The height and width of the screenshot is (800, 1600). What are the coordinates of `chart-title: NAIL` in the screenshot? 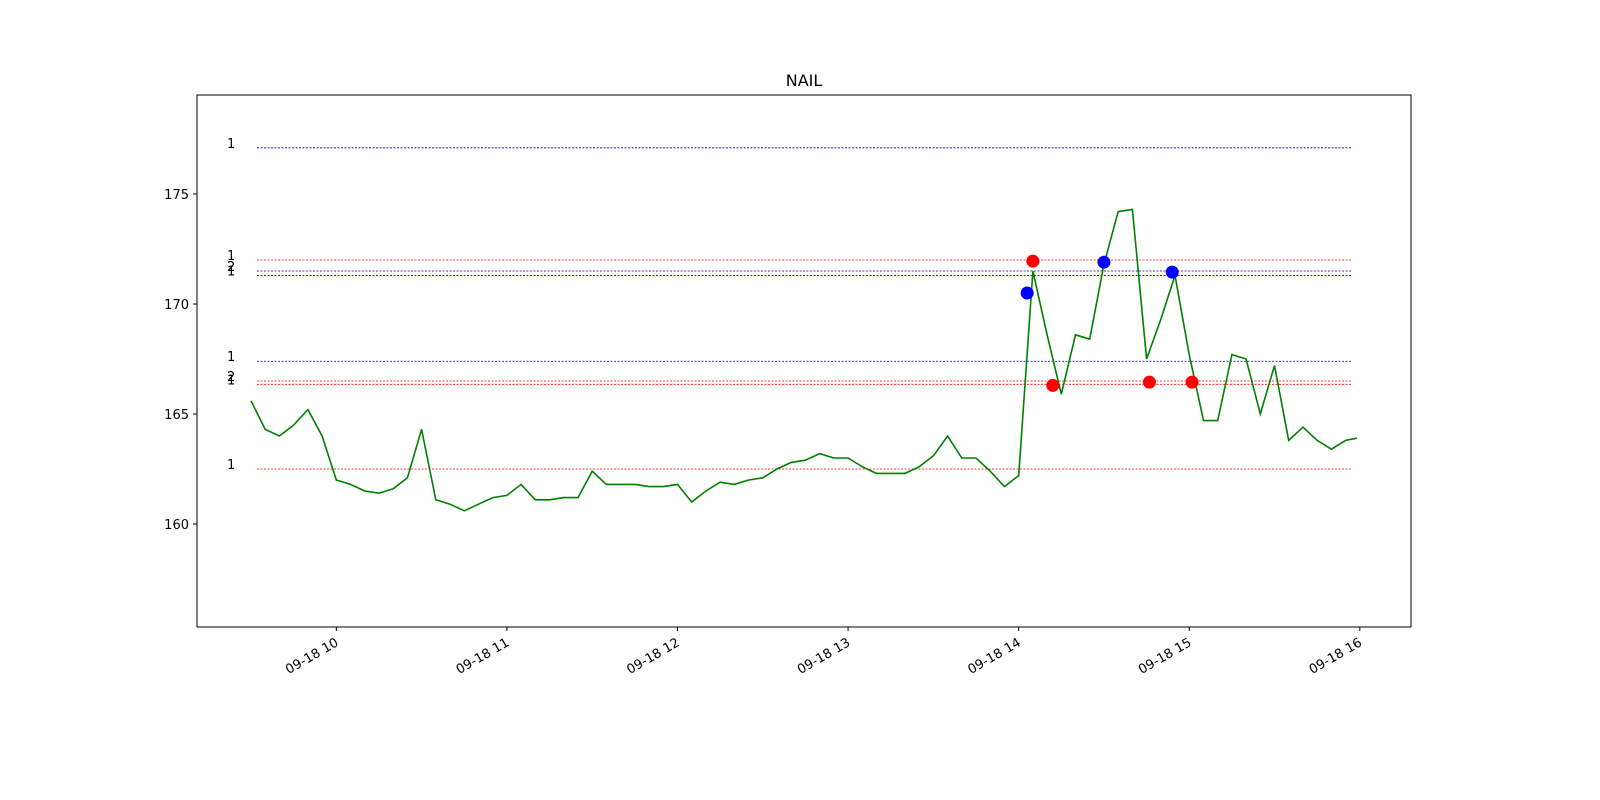 It's located at (804, 80).